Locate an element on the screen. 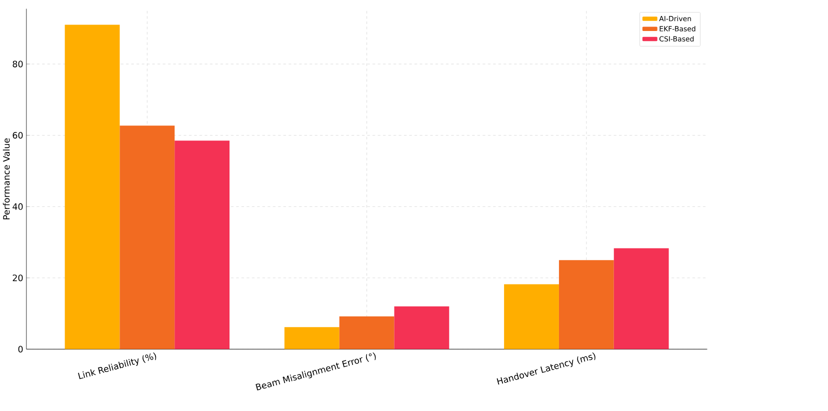  y-tick-label: 0 is located at coordinates (20, 349).